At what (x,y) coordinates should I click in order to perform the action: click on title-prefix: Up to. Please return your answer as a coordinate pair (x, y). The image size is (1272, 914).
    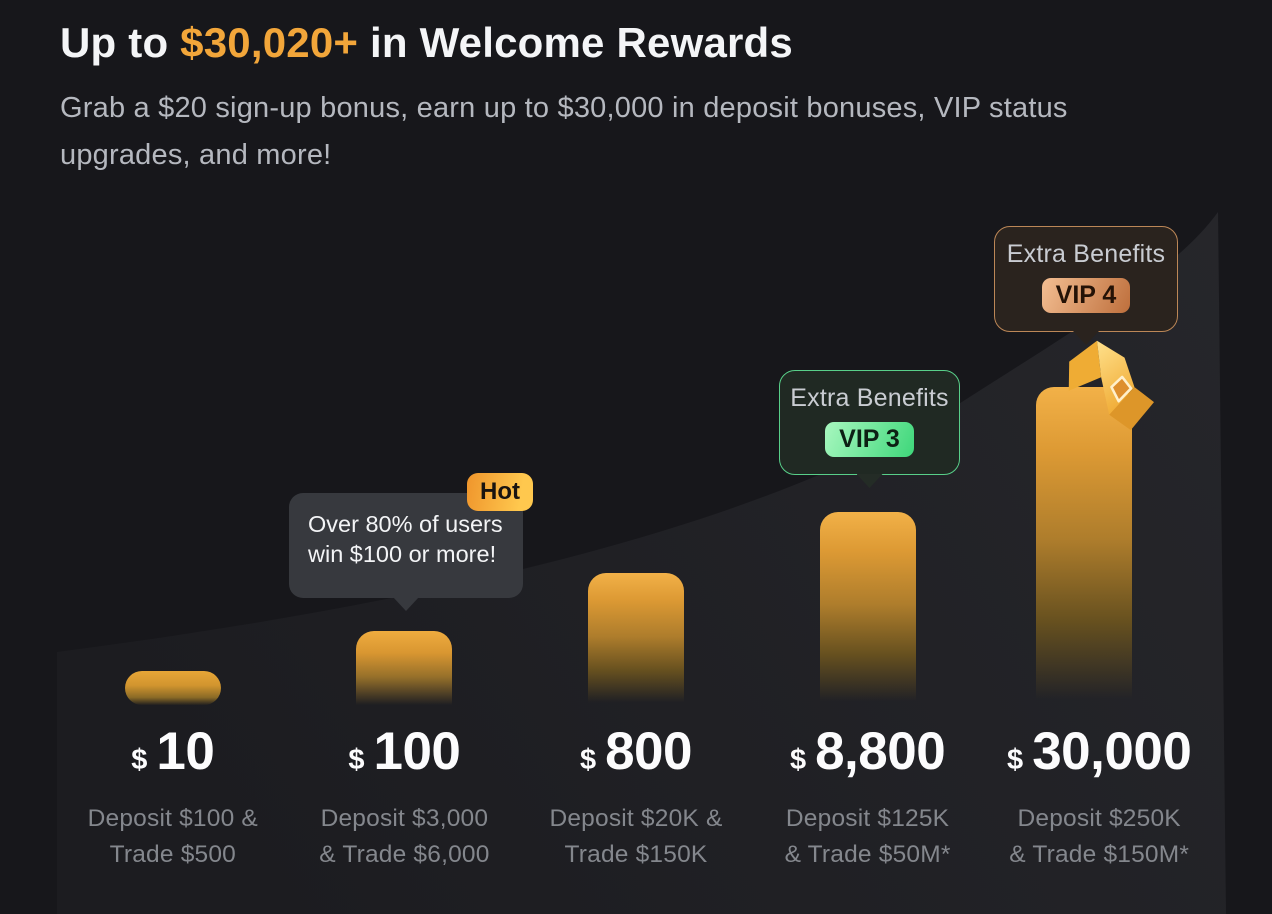
    Looking at the image, I should click on (120, 42).